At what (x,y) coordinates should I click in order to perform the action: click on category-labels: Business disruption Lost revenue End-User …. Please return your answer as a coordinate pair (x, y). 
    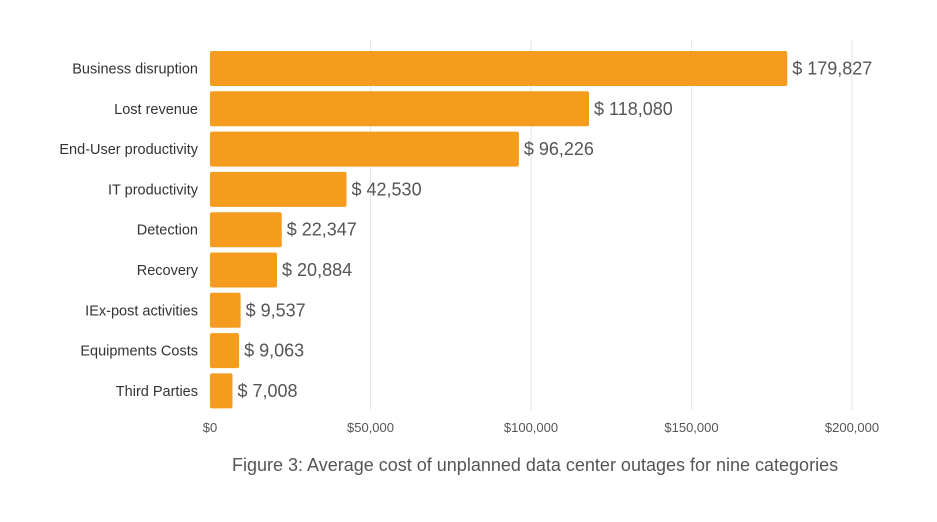
    Looking at the image, I should click on (128, 231).